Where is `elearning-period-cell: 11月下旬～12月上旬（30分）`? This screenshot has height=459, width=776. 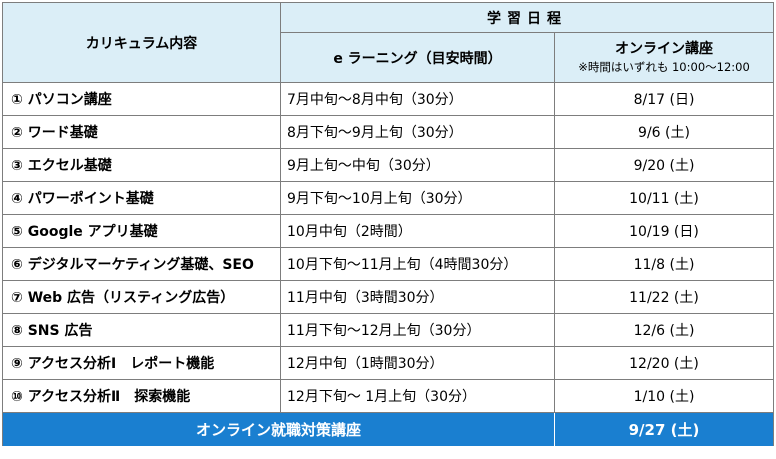
elearning-period-cell: 11月下旬～12月上旬（30分） is located at coordinates (417, 330).